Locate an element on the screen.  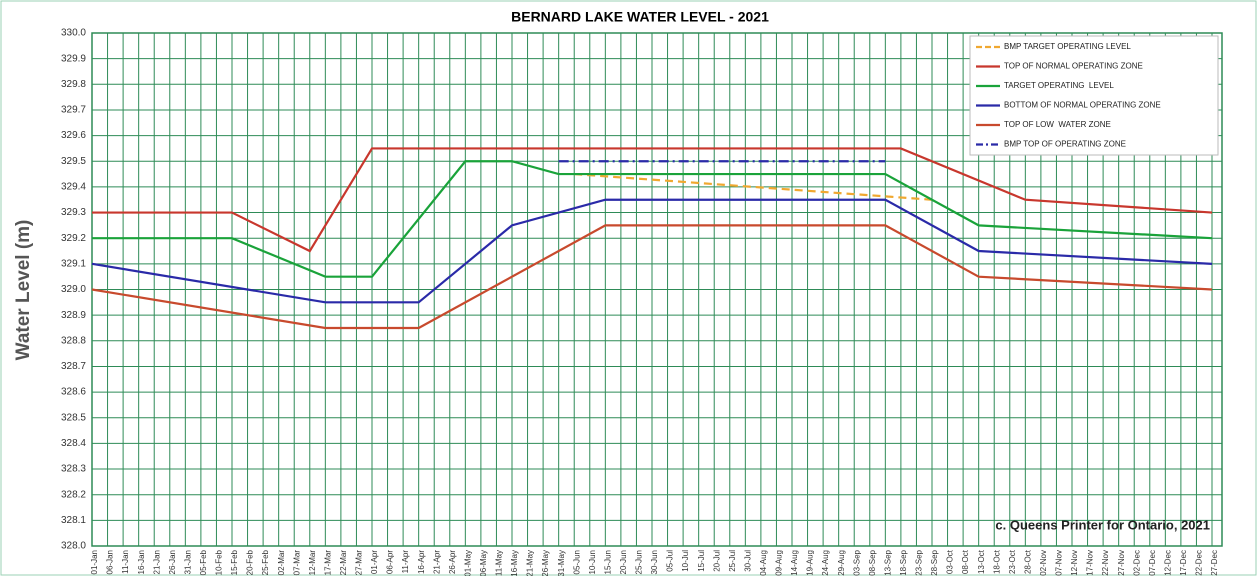
x-tick-label: 12-Nov is located at coordinates (1074, 563).